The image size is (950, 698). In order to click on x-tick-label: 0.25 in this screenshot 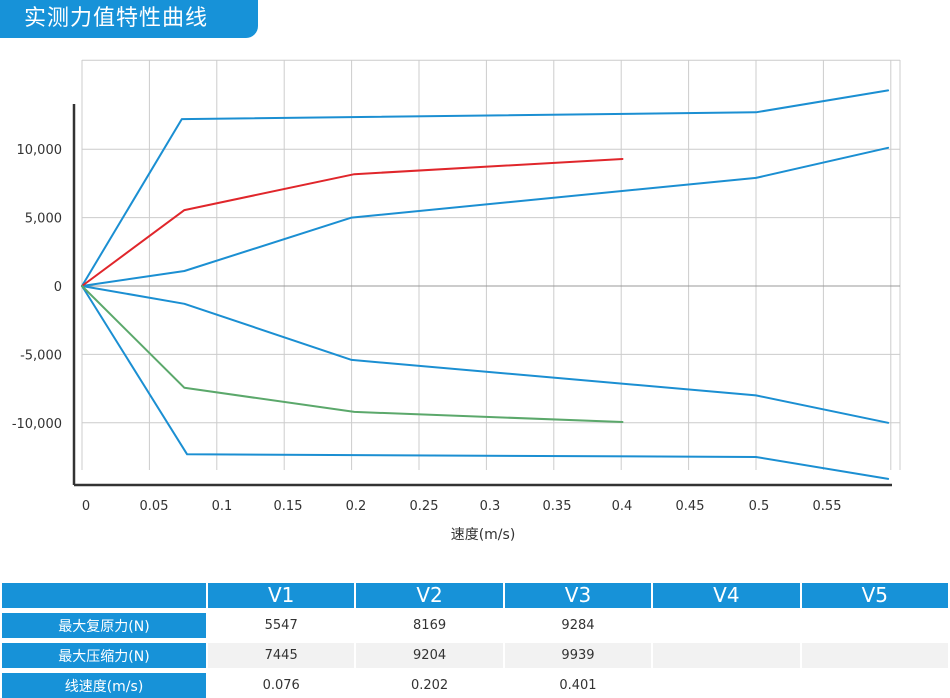, I will do `click(424, 506)`.